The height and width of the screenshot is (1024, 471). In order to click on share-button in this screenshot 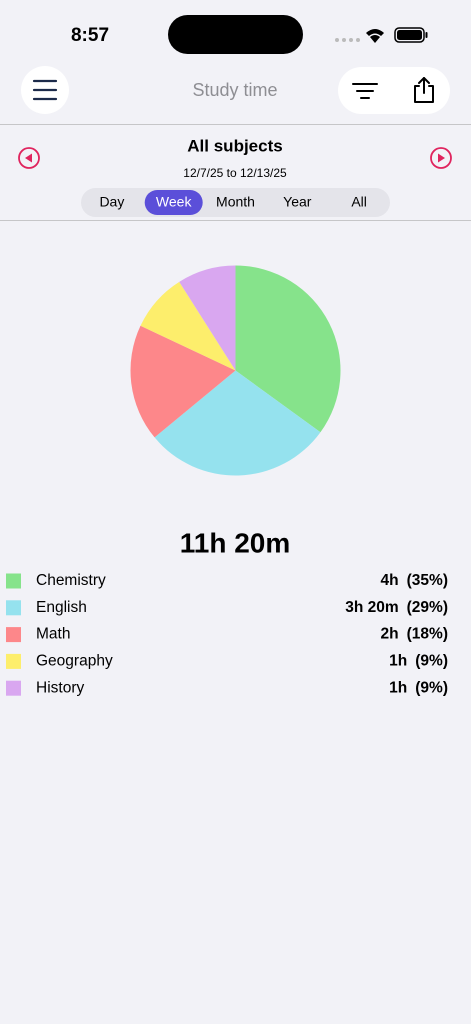, I will do `click(424, 90)`.